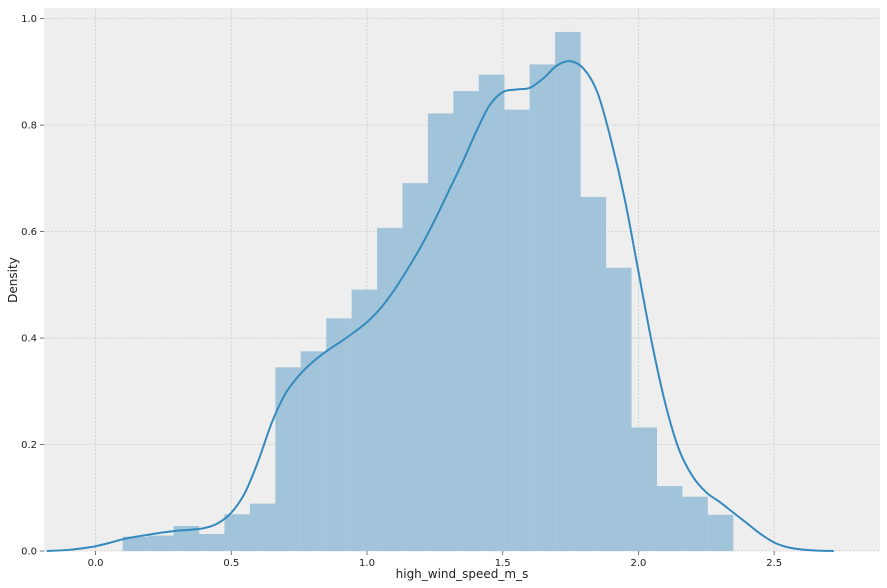 The image size is (887, 588). I want to click on y-tick-label: 0.4, so click(29, 339).